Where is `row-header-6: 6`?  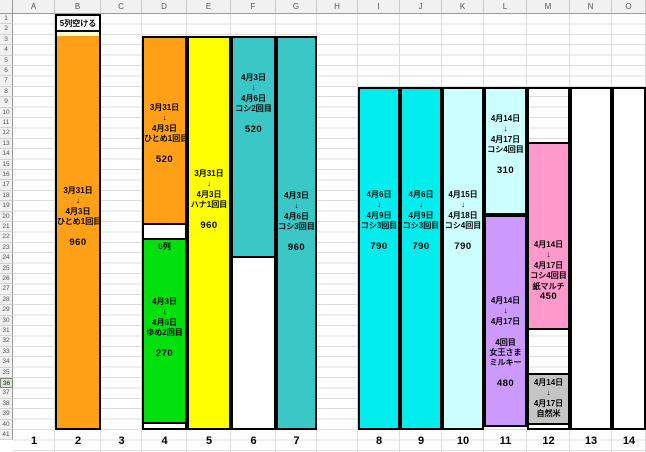
row-header-6: 6 is located at coordinates (6, 71).